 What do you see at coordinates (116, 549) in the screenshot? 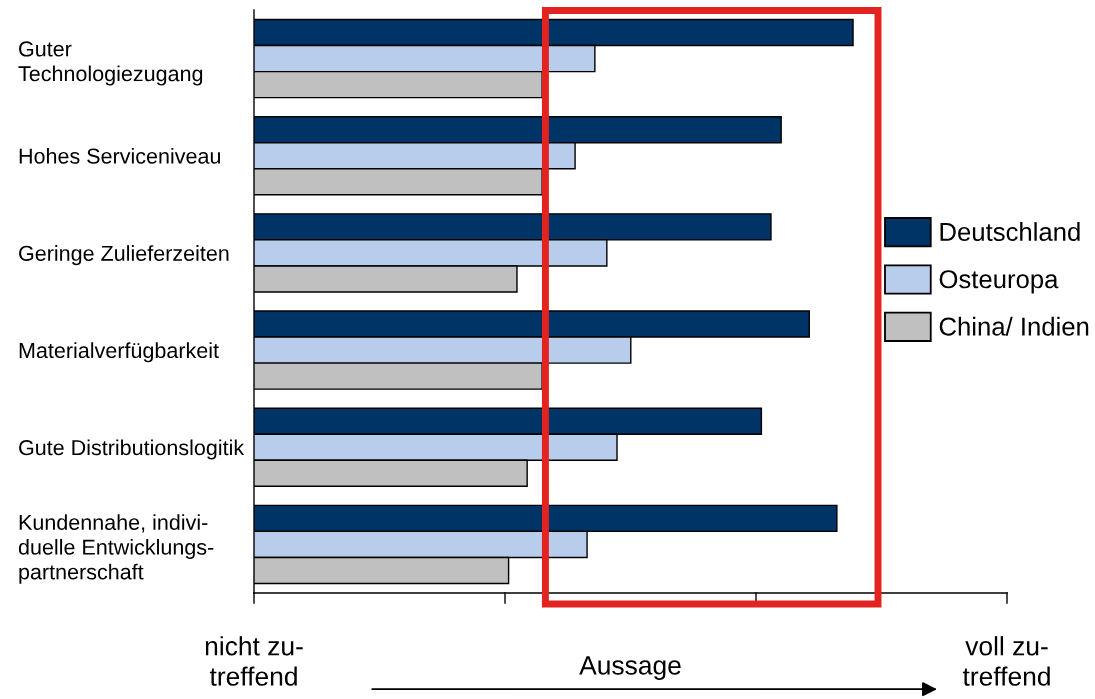
I see `y-tick-label: Kundennahe, indivi- duelle Entwicklungs- partnerschaft` at bounding box center [116, 549].